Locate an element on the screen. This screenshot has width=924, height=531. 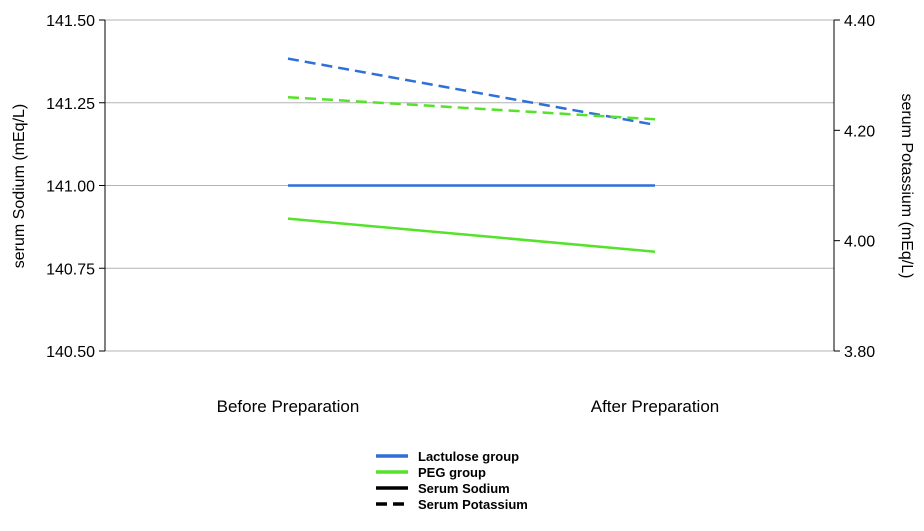
x-category-label: After Preparation is located at coordinates (655, 406).